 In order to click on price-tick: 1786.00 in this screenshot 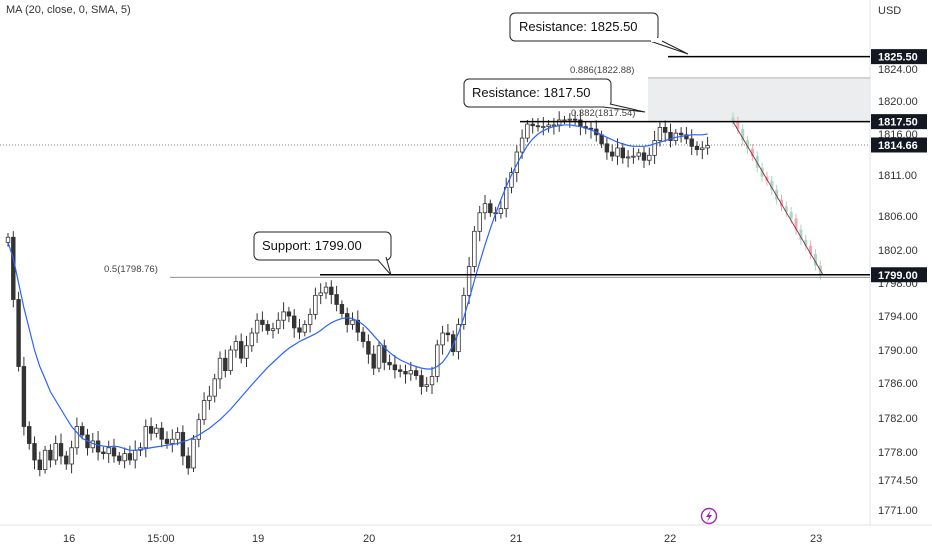, I will do `click(898, 384)`.